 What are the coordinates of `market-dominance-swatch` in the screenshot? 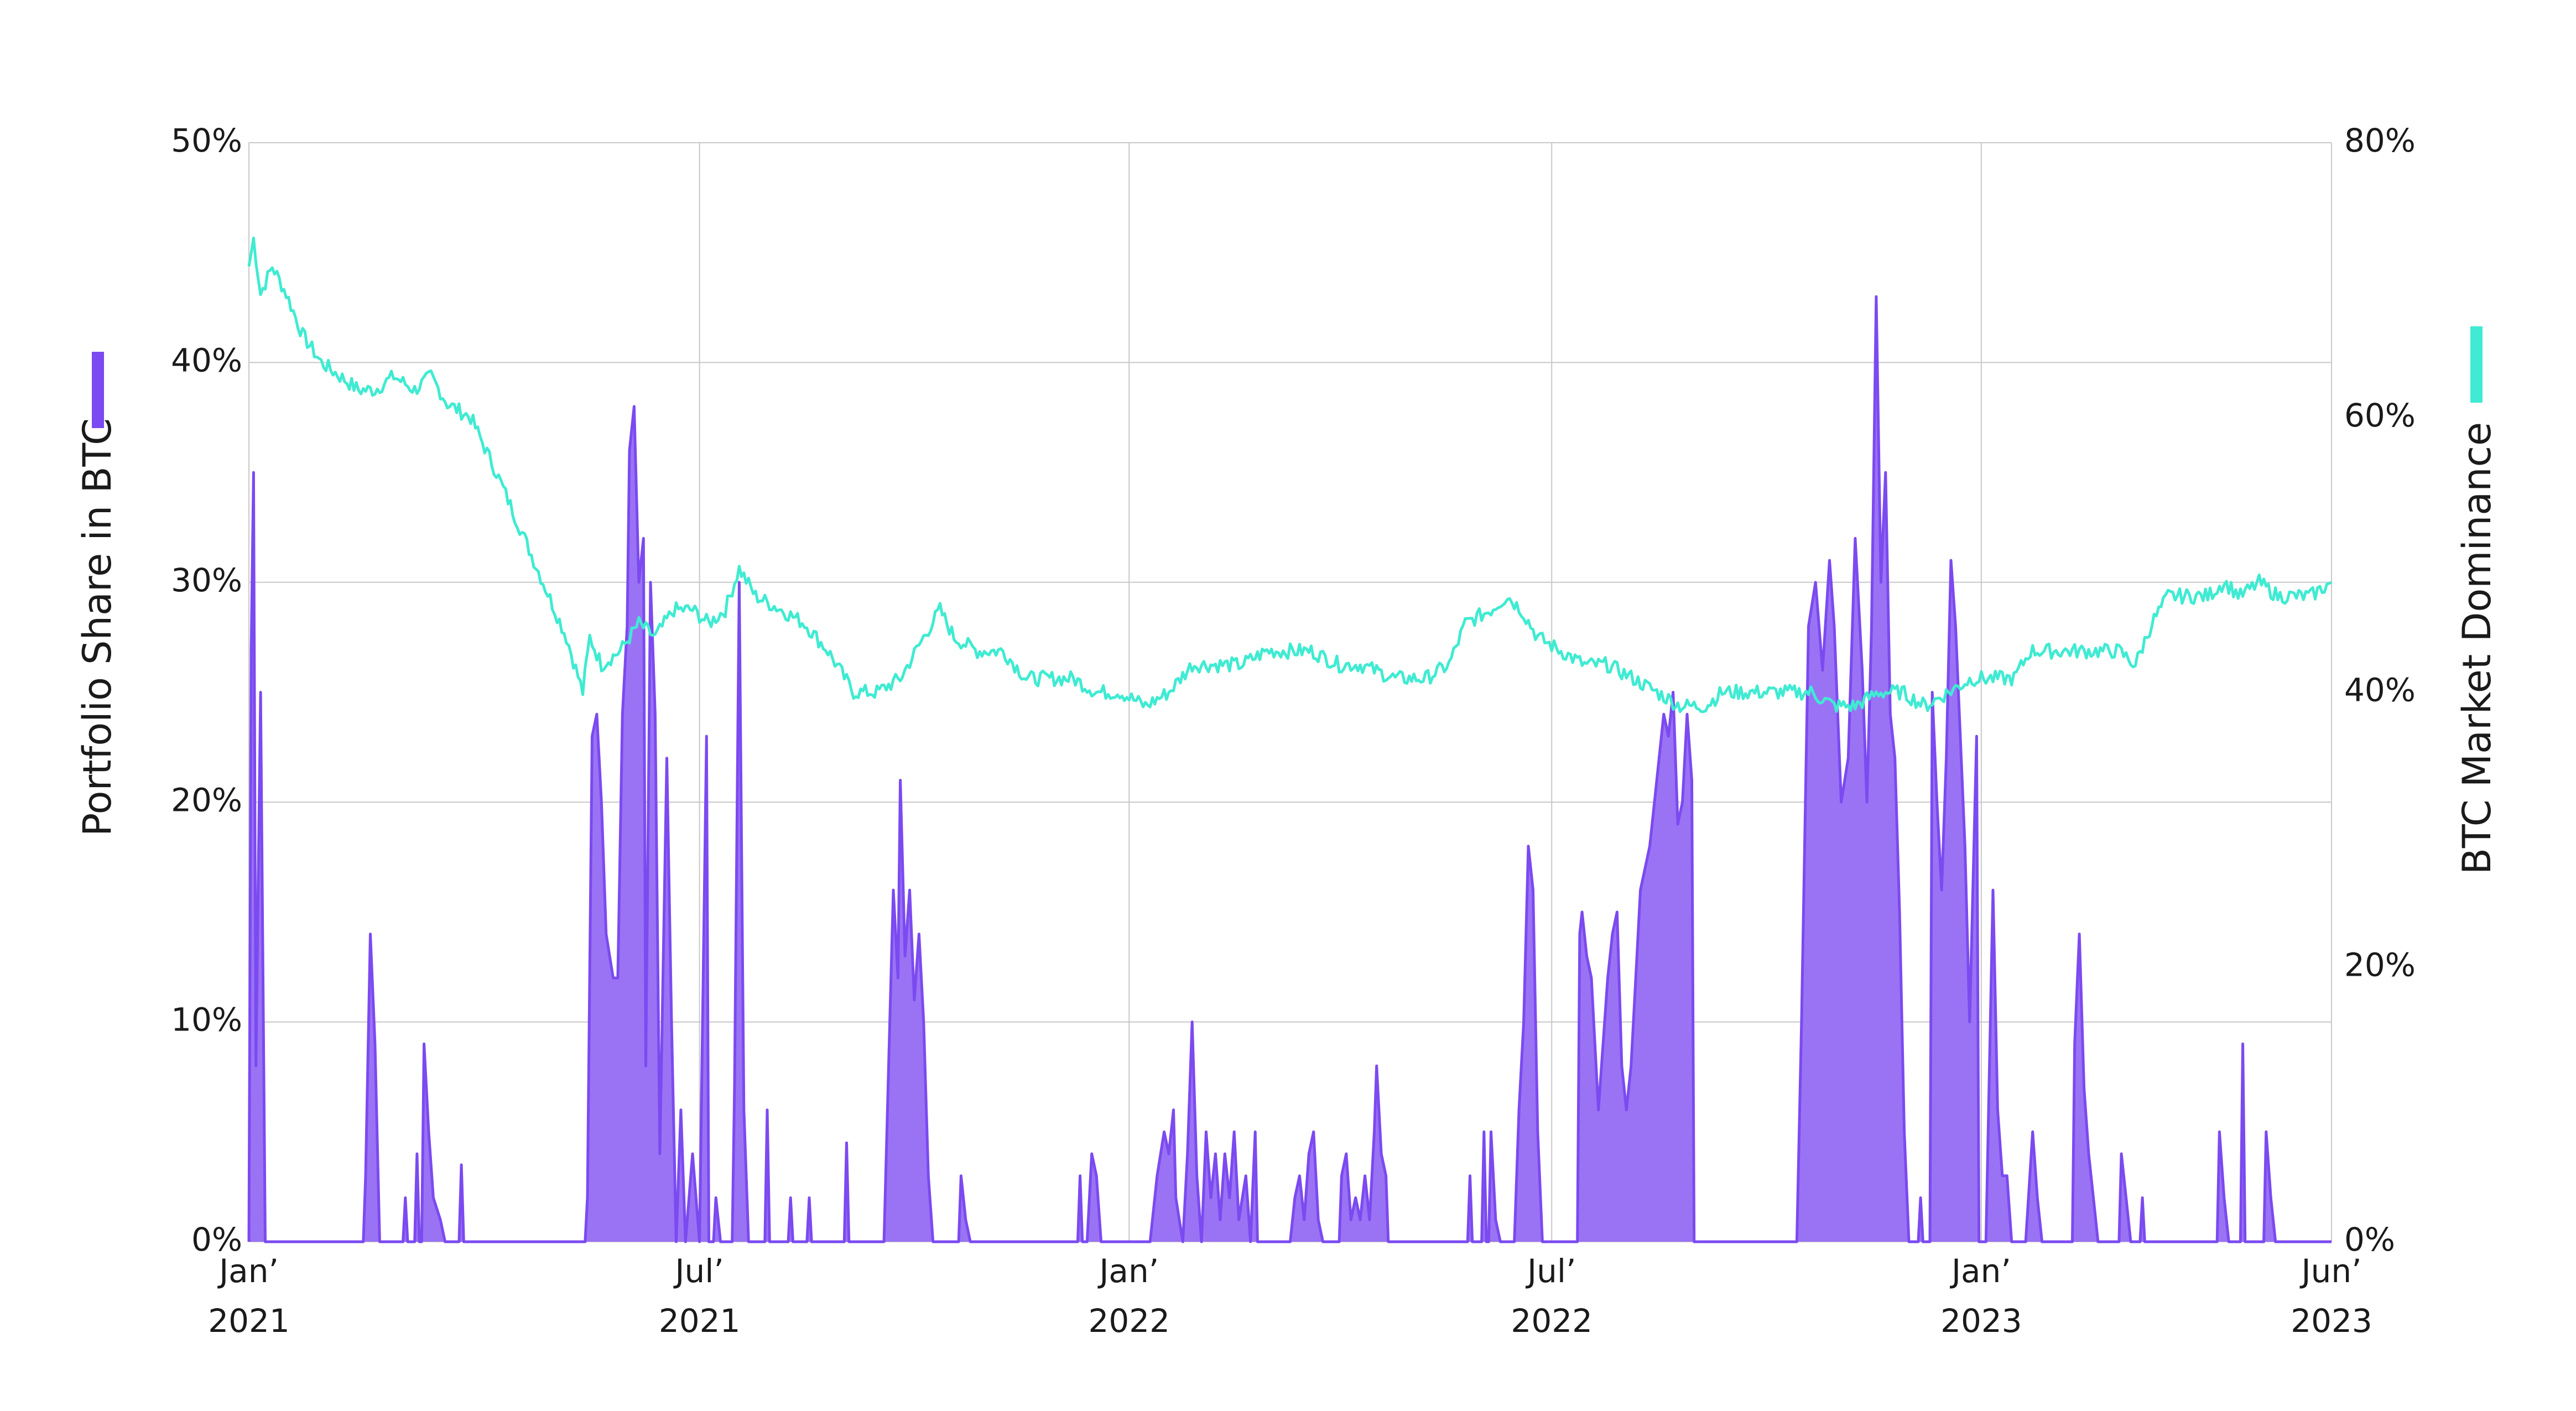 It's located at (2477, 365).